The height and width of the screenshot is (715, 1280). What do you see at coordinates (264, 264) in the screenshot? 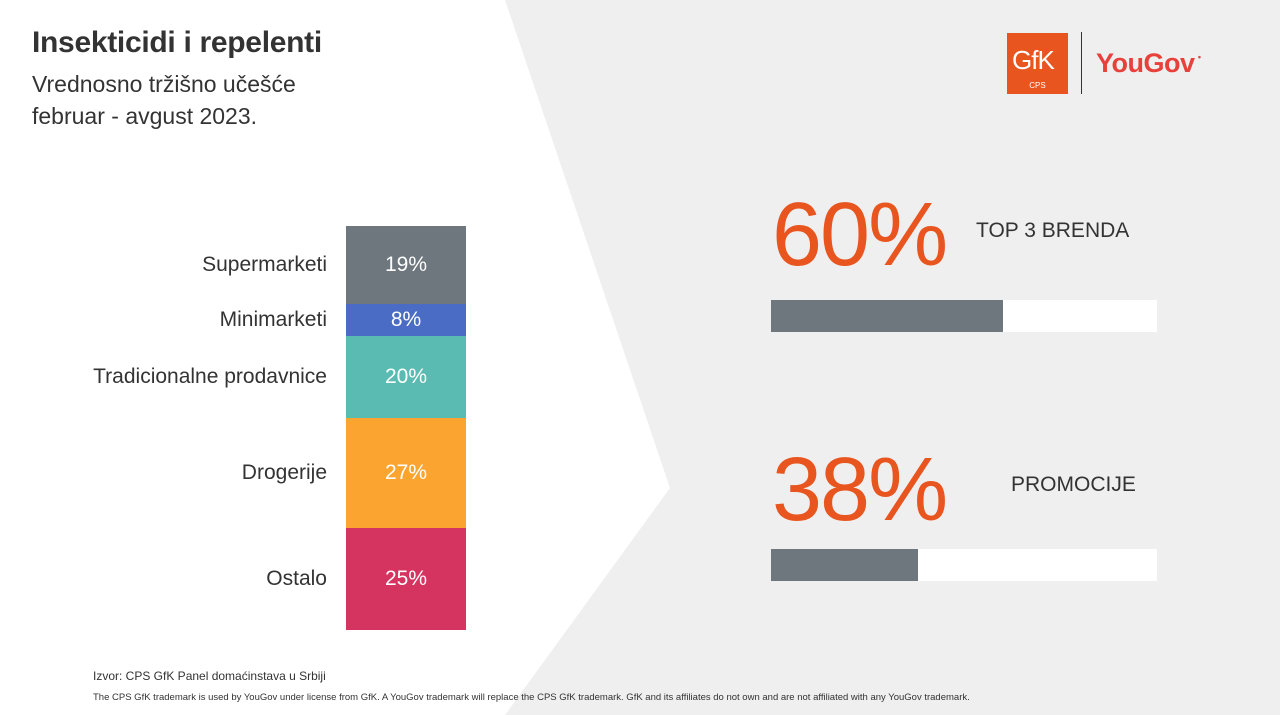
I see `bar-category-label: Supermarketi` at bounding box center [264, 264].